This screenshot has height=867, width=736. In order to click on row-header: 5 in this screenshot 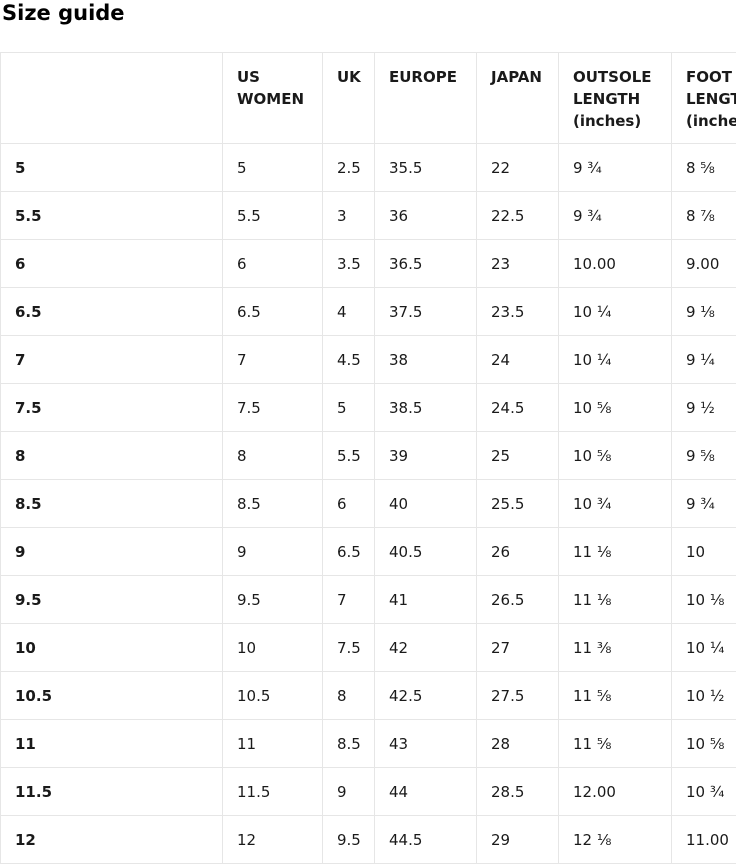, I will do `click(111, 167)`.